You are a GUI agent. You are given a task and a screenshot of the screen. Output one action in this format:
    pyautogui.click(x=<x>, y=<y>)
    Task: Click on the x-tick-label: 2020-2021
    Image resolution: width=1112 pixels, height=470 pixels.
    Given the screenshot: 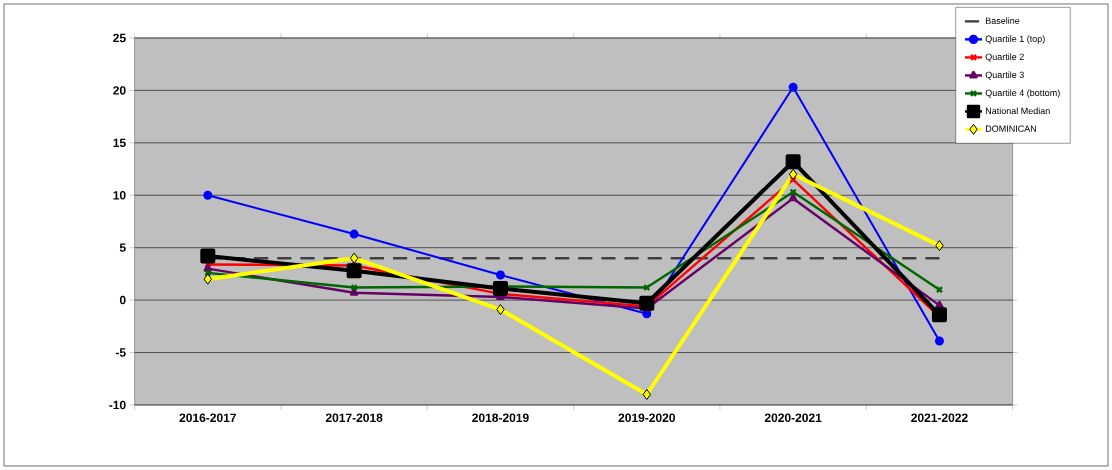 What is the action you would take?
    pyautogui.click(x=793, y=417)
    